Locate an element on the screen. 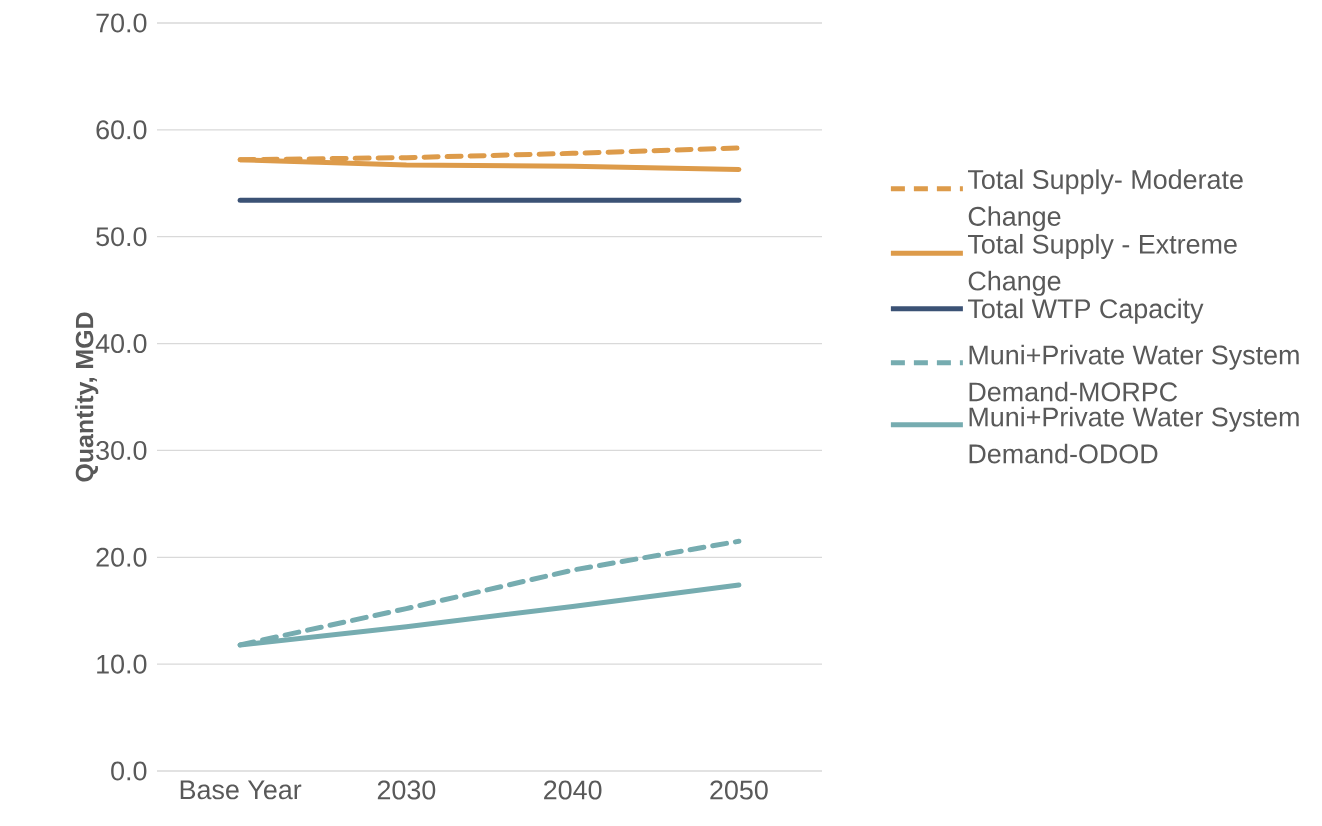 The height and width of the screenshot is (826, 1322). y-tick-label: 0.0 is located at coordinates (129, 771).